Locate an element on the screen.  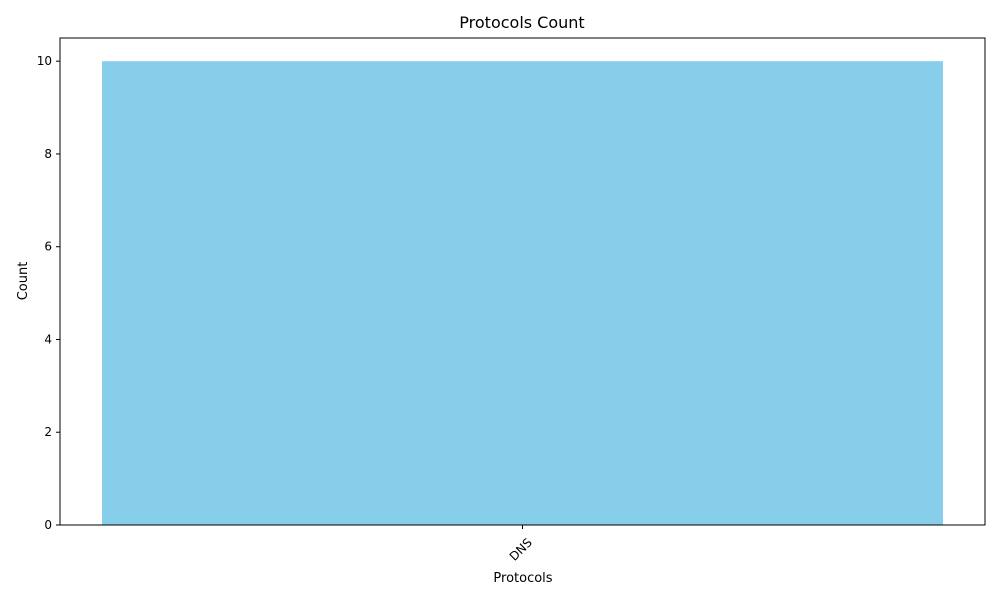
y-tick-label: 10 is located at coordinates (44, 61).